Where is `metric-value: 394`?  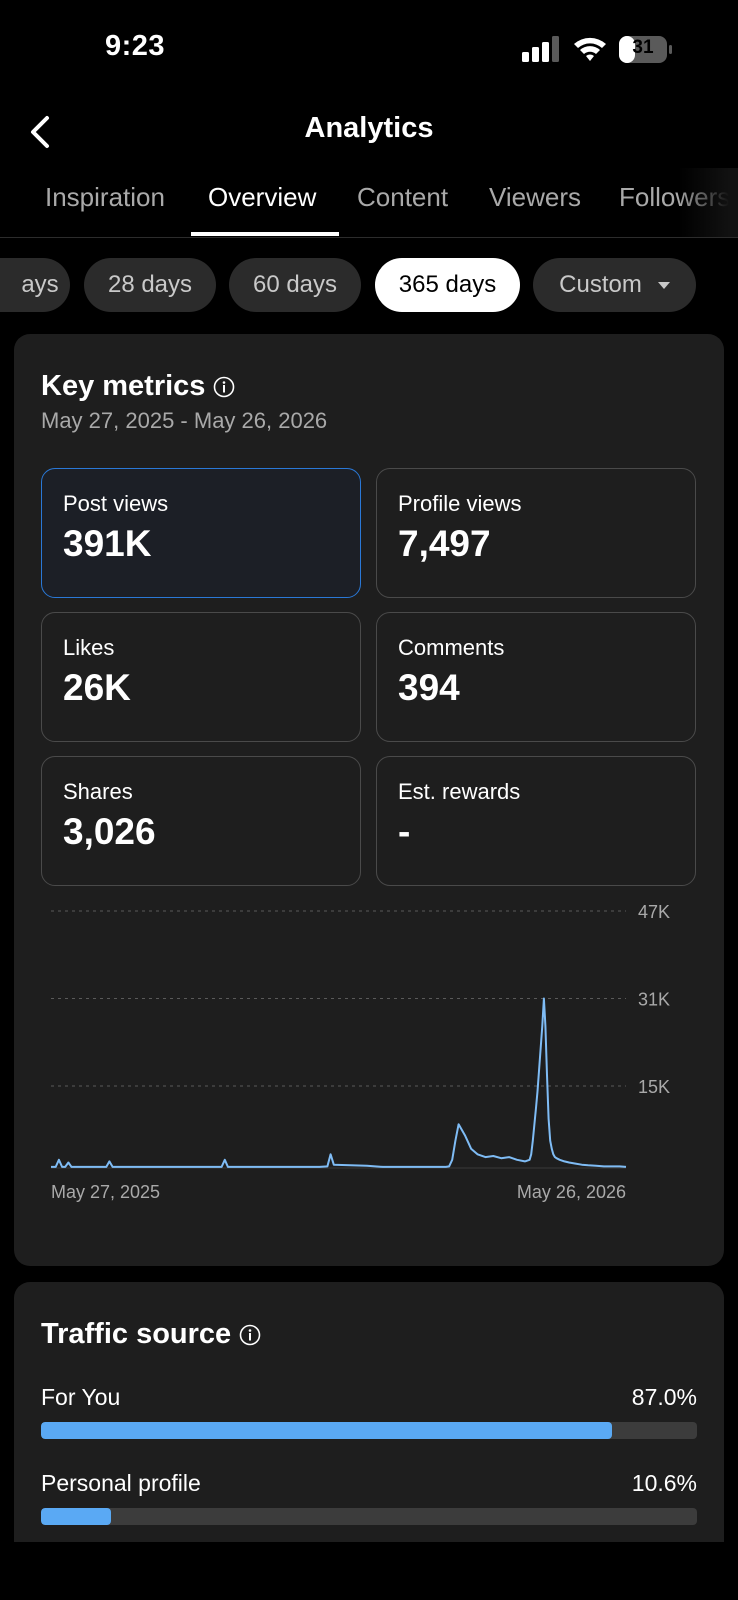
metric-value: 394 is located at coordinates (429, 687).